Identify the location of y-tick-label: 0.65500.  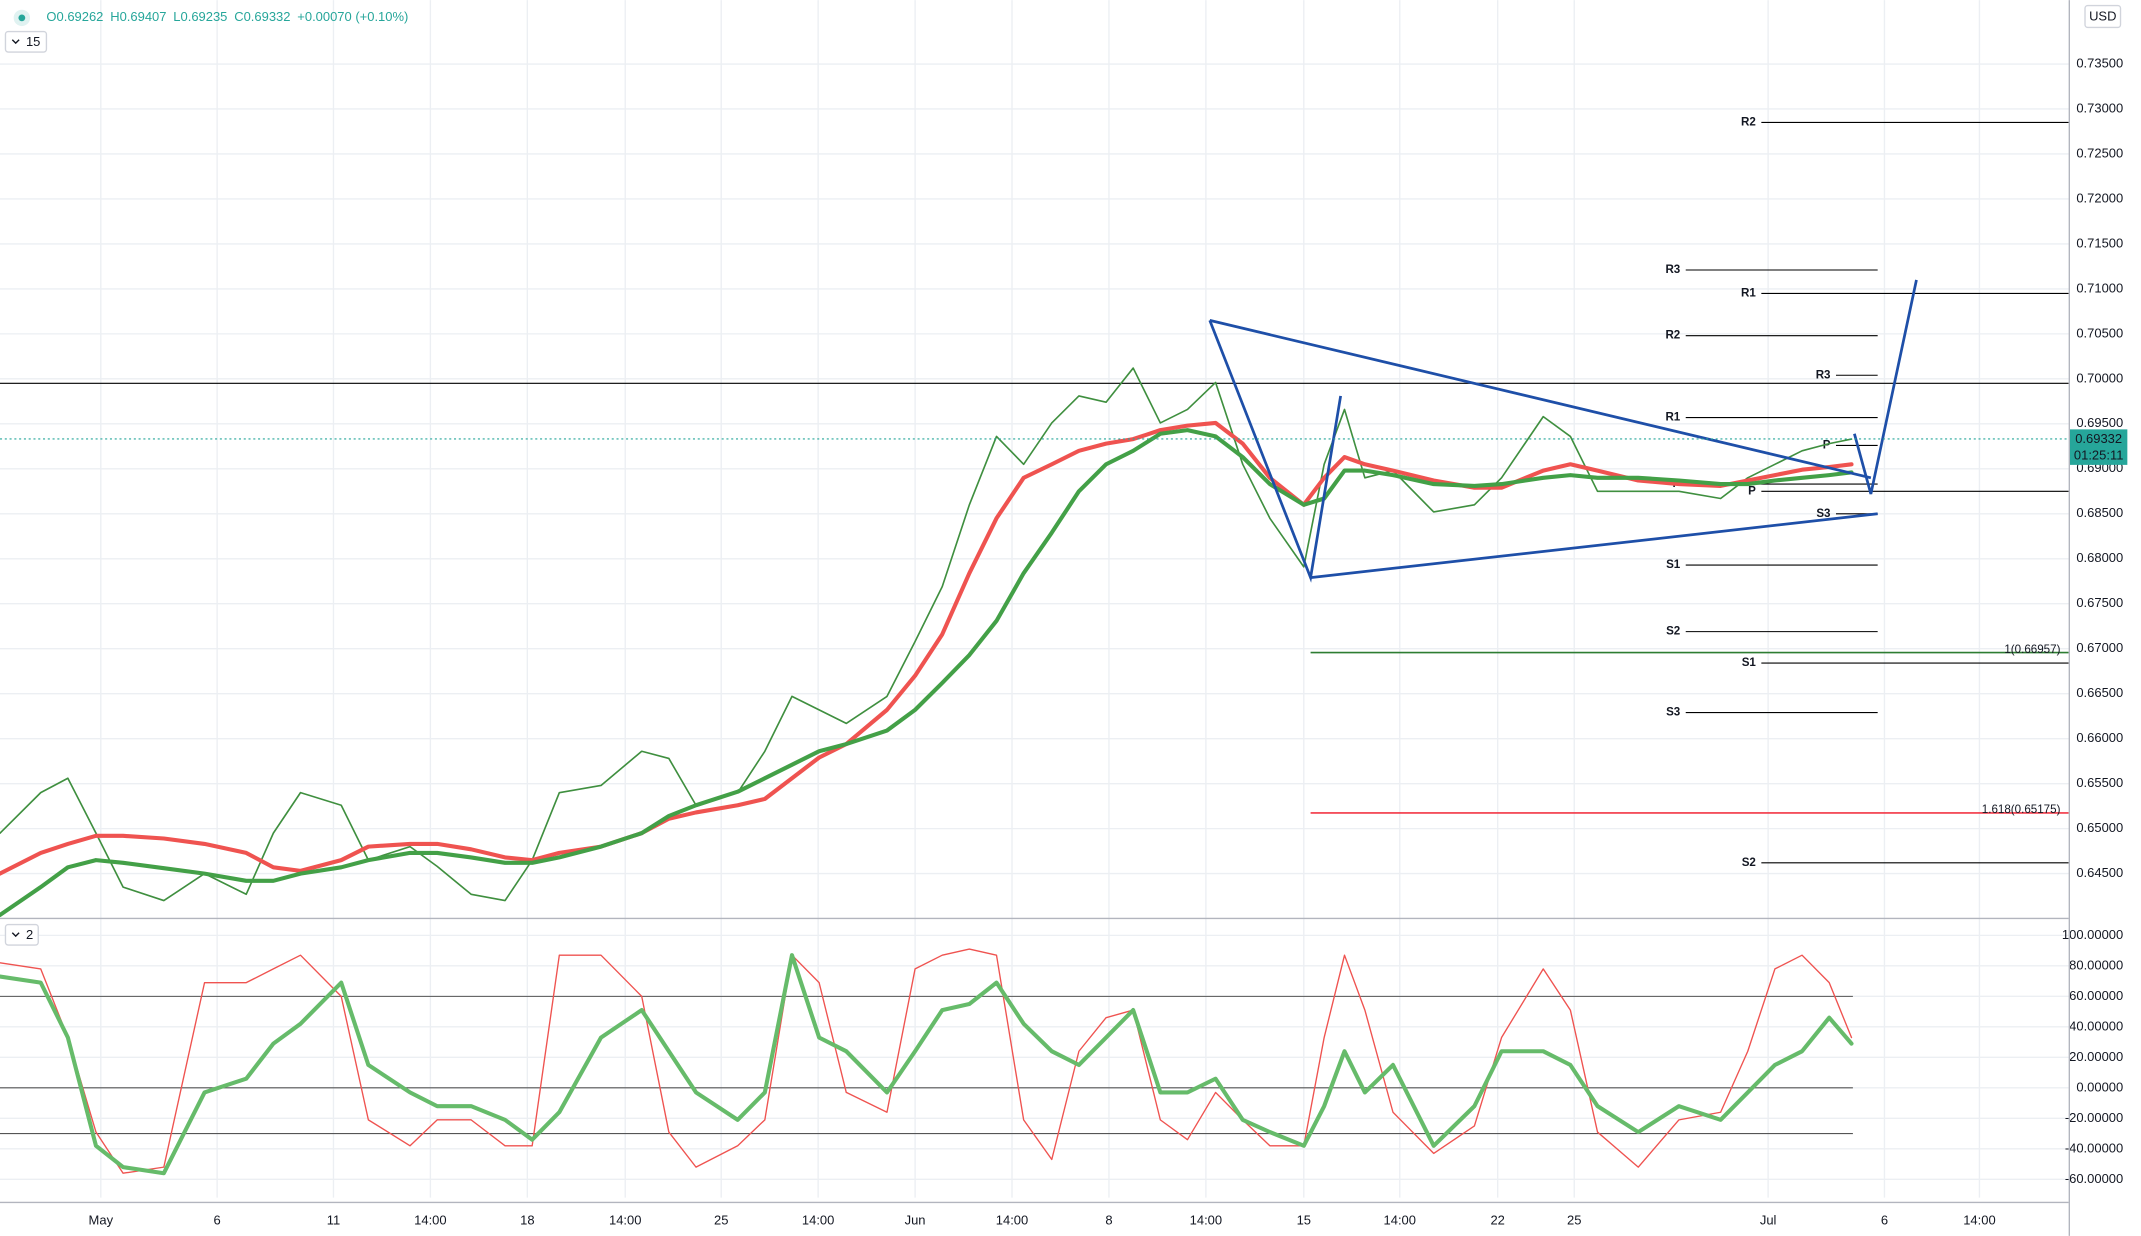
(2099, 782).